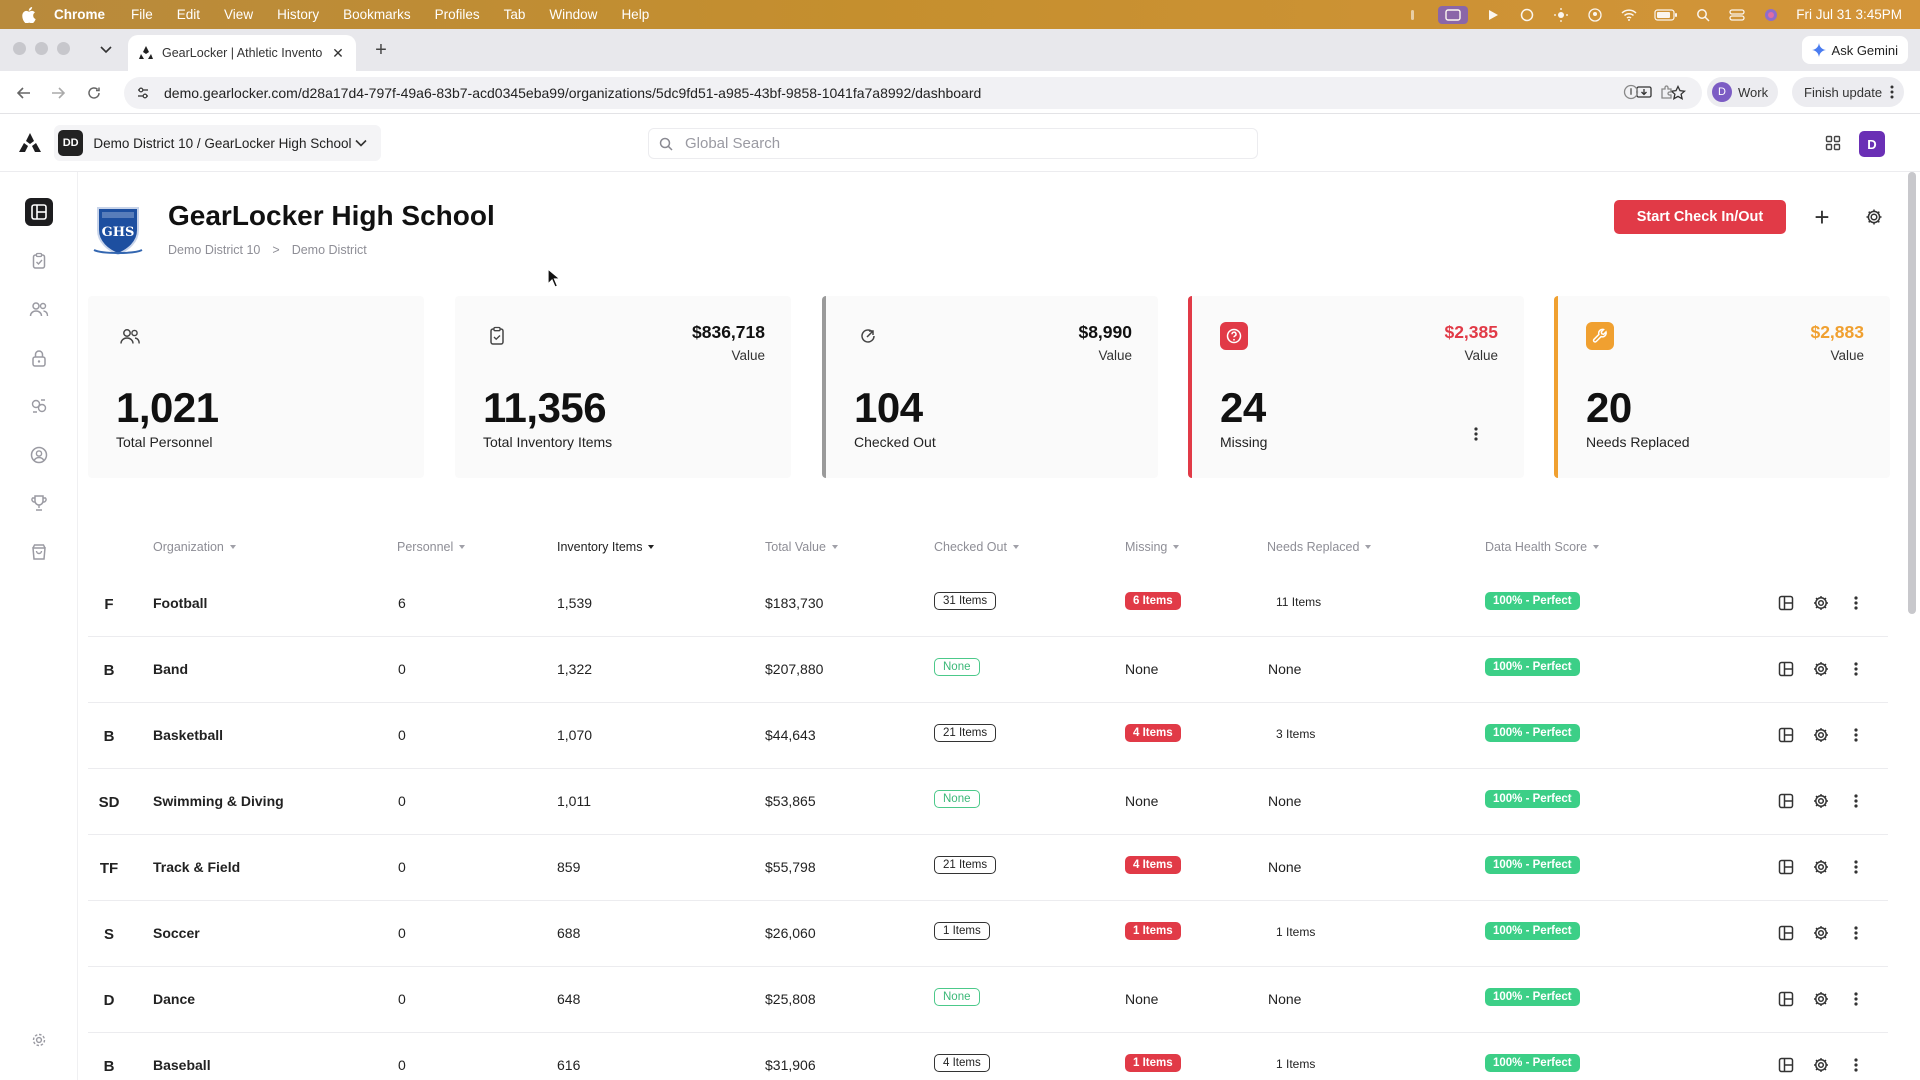 This screenshot has height=1080, width=1920. I want to click on start-check-in-out-button: Start Check In/Out, so click(1700, 217).